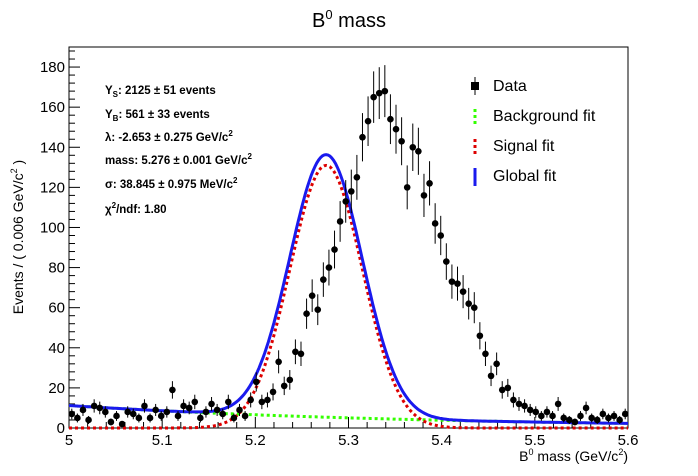  I want to click on y-axis-title: Events / ( 0.006 GeV/c2 ), so click(17, 237).